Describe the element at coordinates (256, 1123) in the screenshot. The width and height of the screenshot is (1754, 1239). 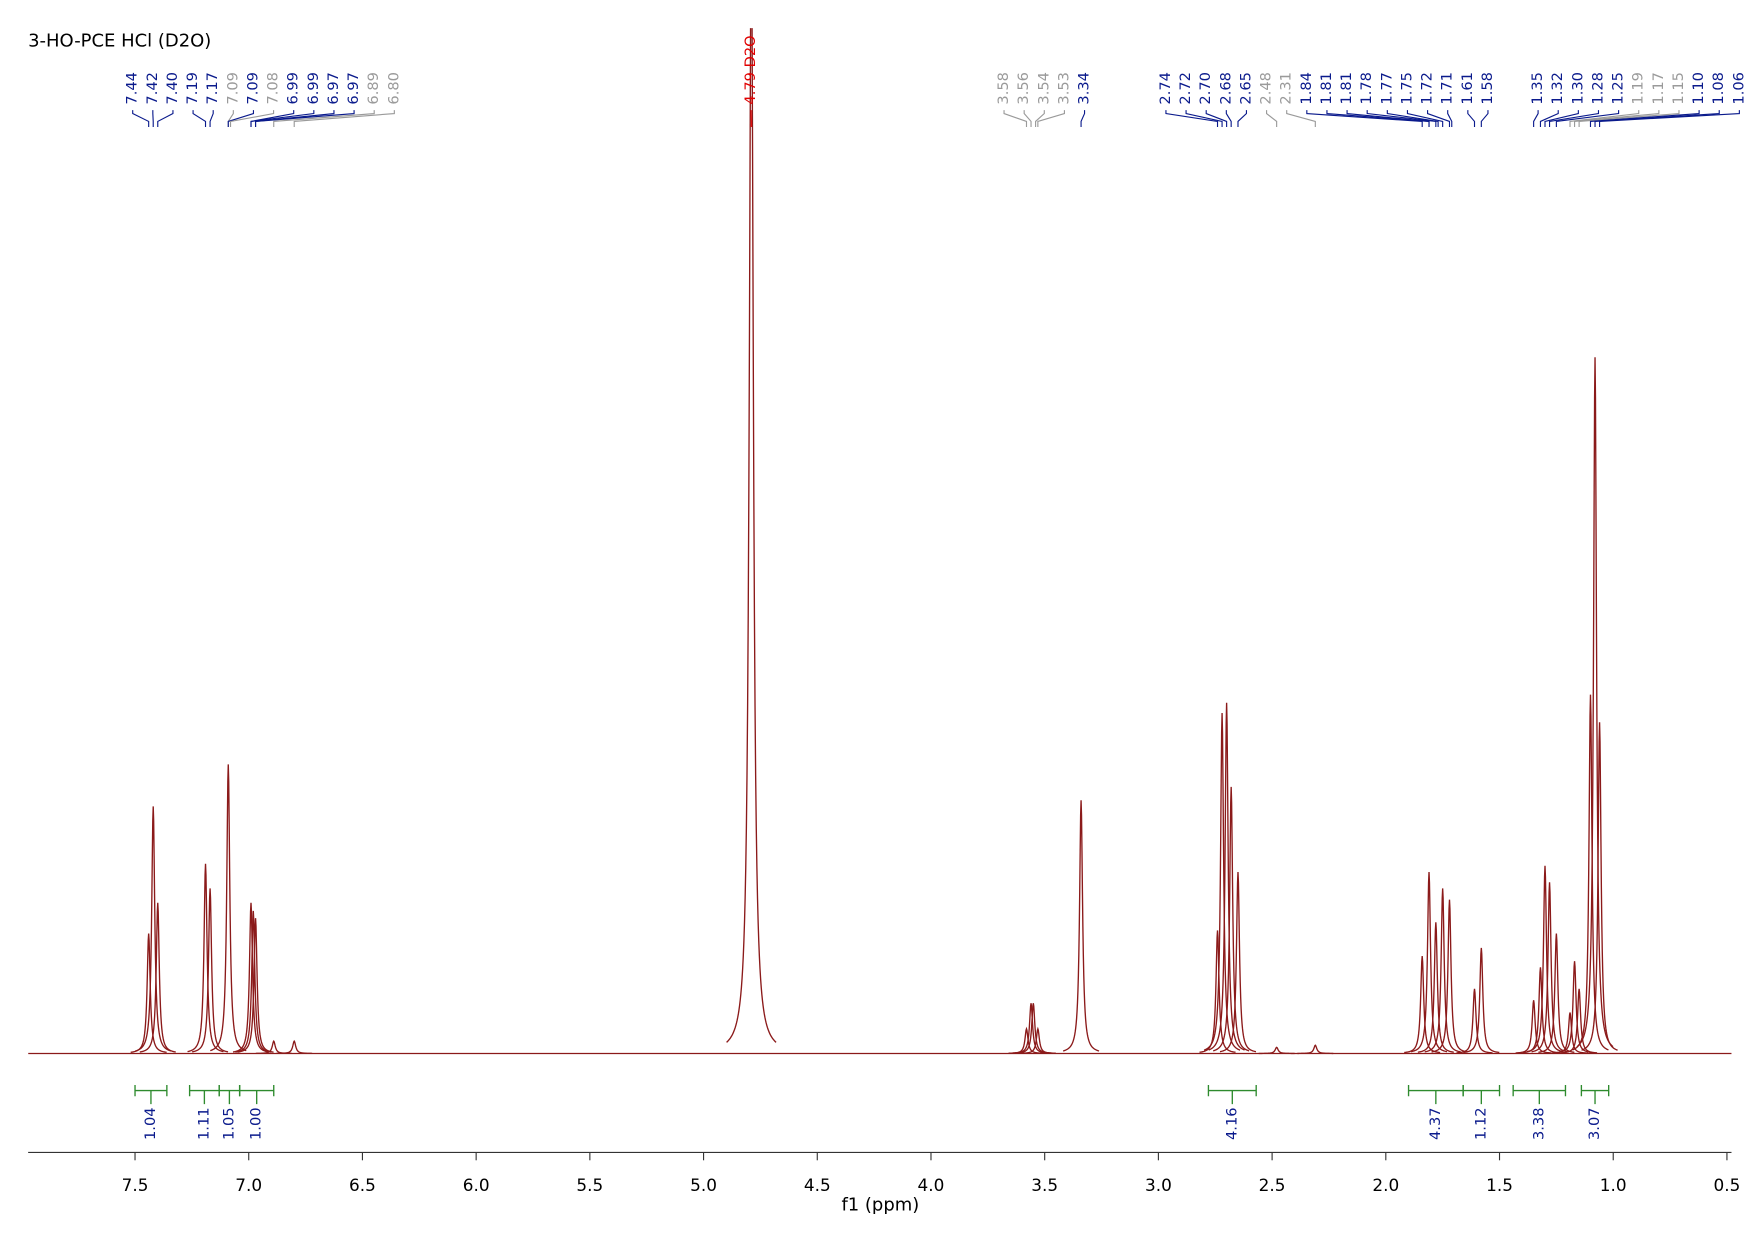
I see `integral-label: 1.00` at that location.